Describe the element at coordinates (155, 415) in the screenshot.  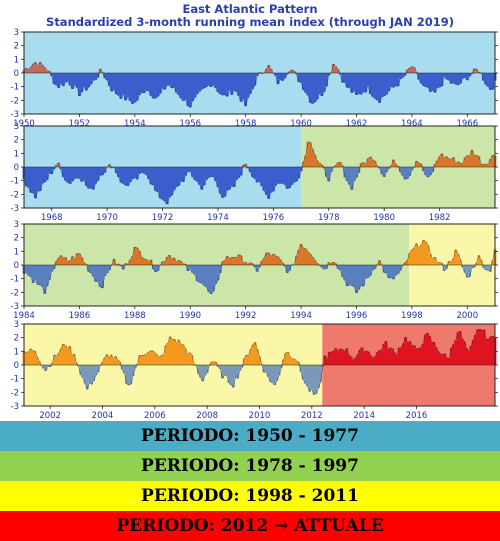
I see `x-tick-label: 2006` at that location.